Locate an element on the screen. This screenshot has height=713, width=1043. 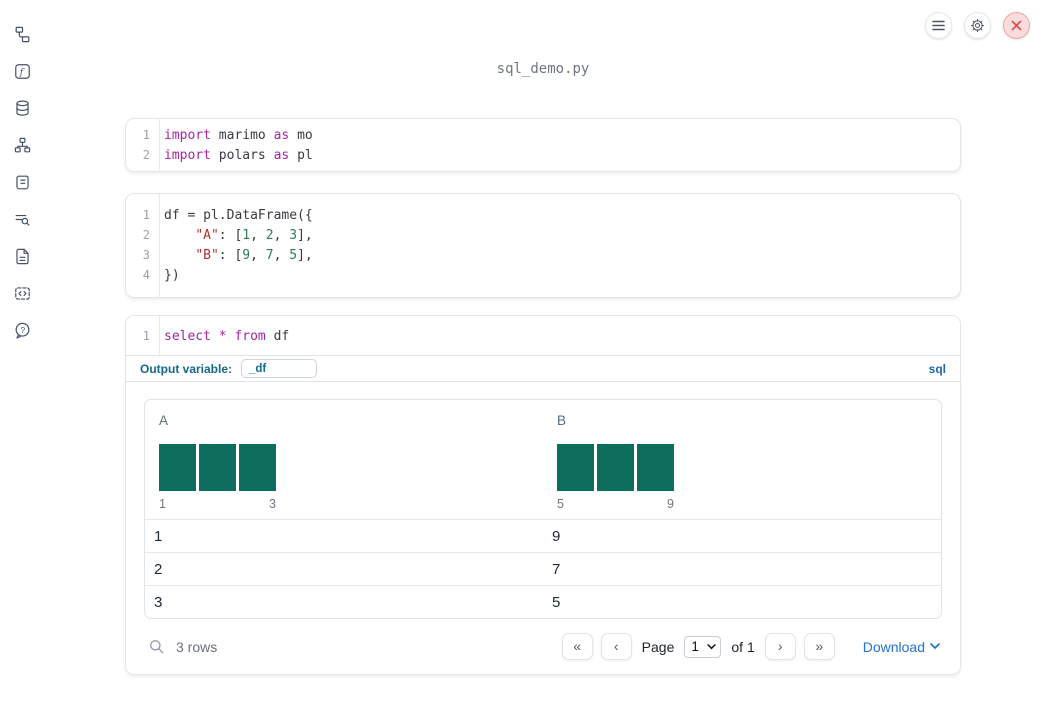
code-line: 1 select * from df is located at coordinates (543, 336).